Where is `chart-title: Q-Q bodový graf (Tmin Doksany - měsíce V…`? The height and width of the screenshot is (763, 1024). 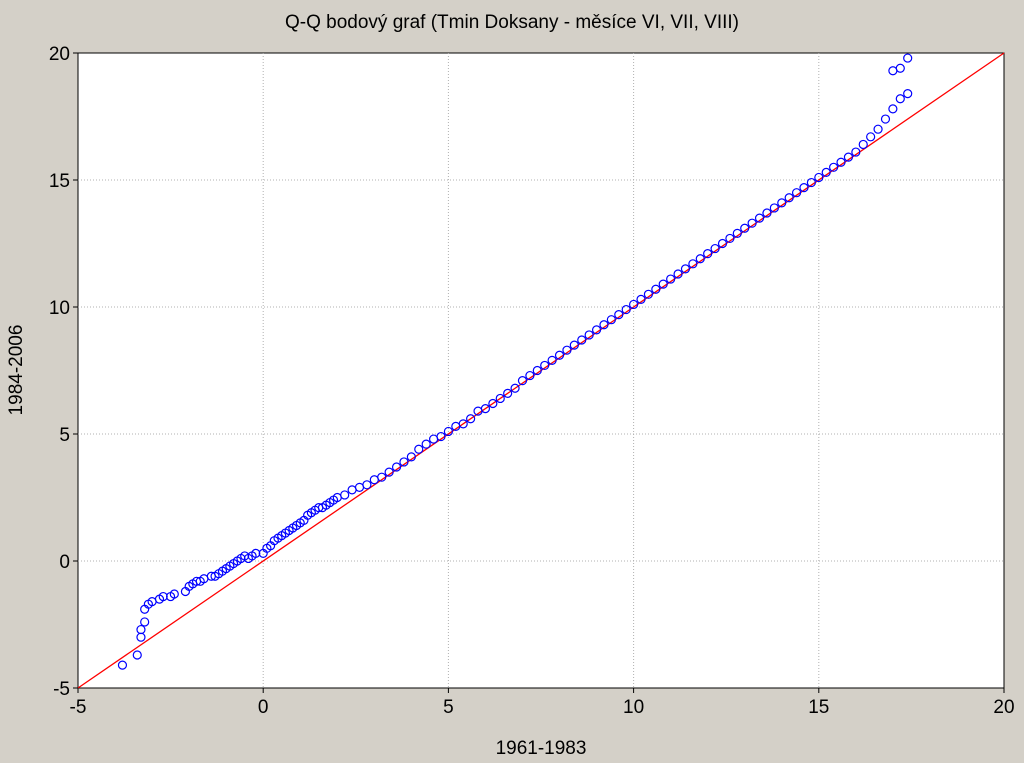
chart-title: Q-Q bodový graf (Tmin Doksany - měsíce V… is located at coordinates (512, 22).